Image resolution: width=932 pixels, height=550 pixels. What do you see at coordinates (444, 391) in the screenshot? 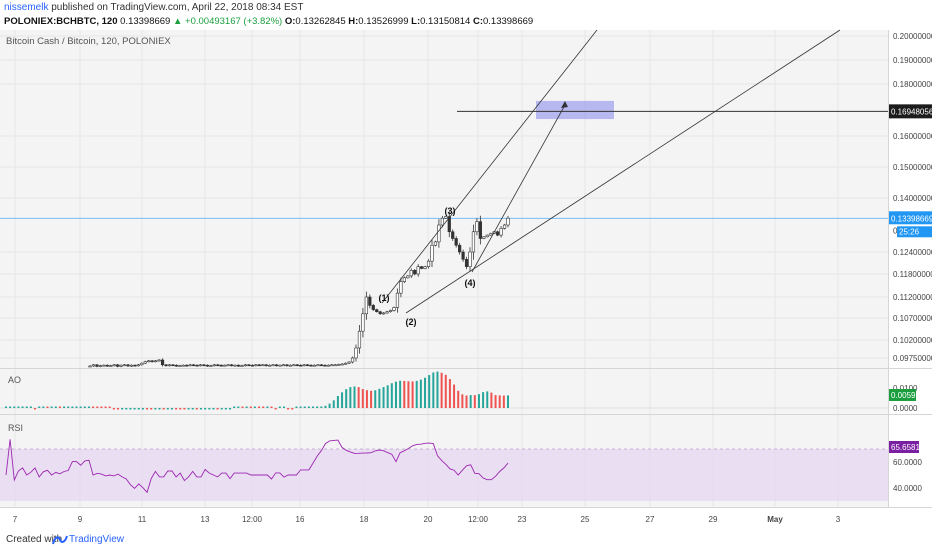
I see `ao-pane` at bounding box center [444, 391].